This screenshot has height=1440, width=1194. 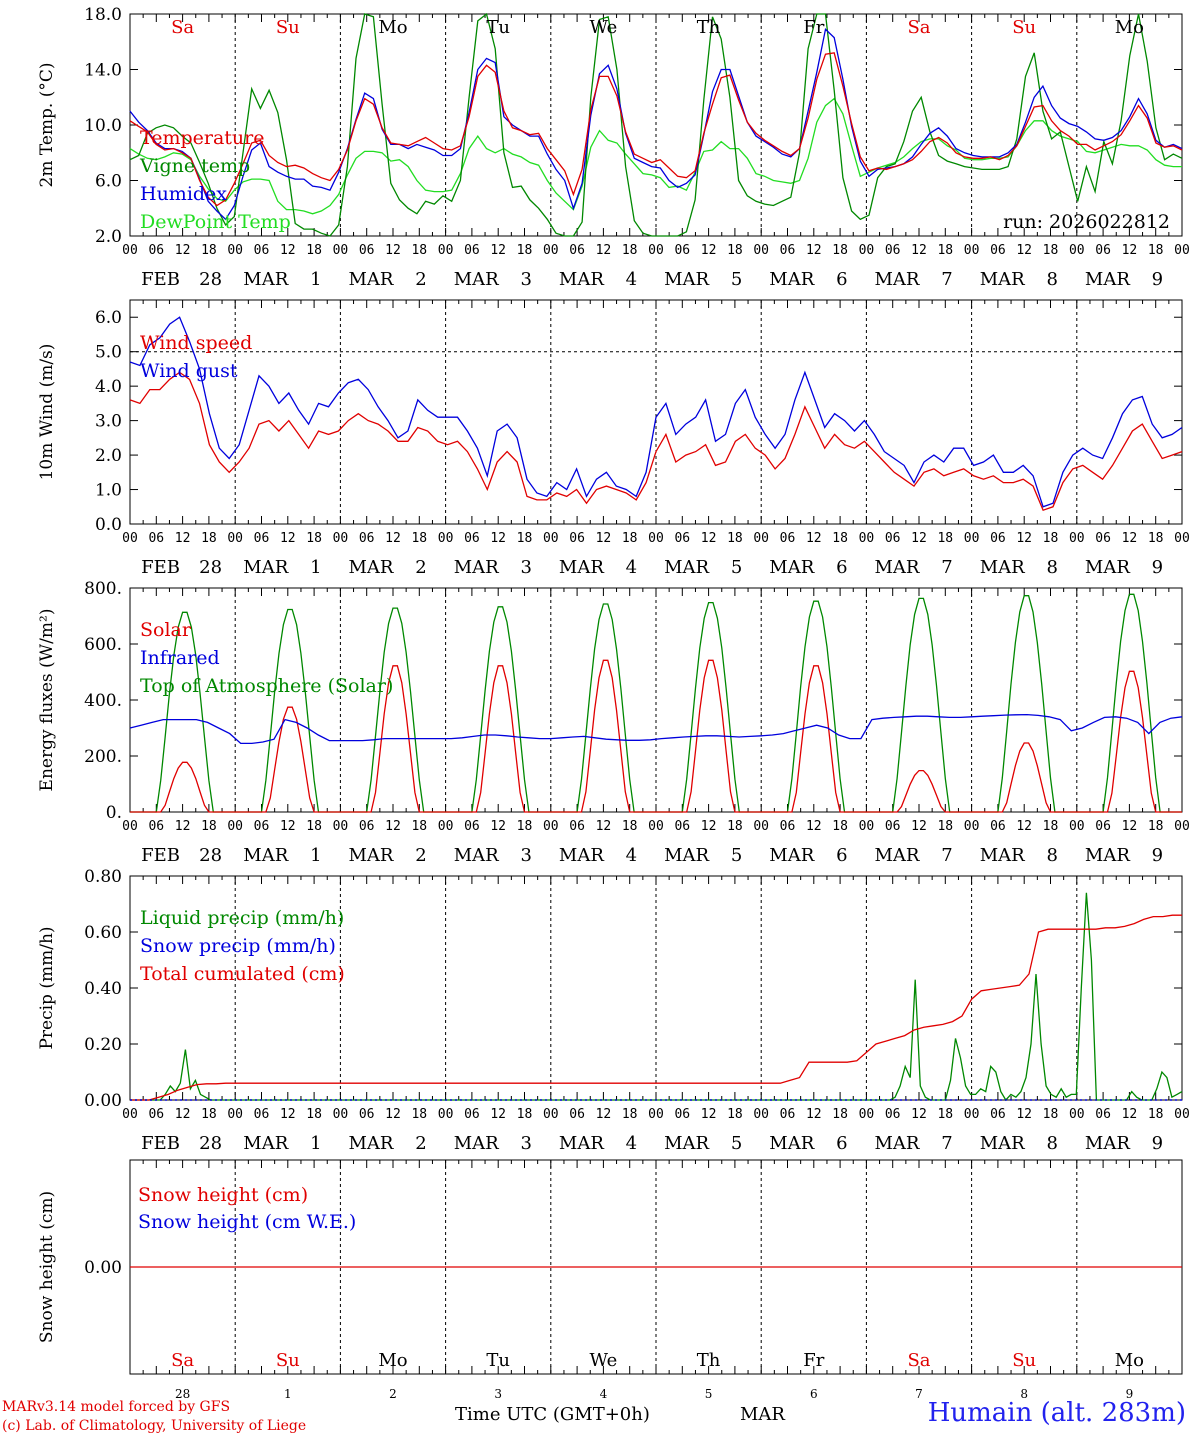 I want to click on y-axis-label: 10m Wind (m/s), so click(x=47, y=412).